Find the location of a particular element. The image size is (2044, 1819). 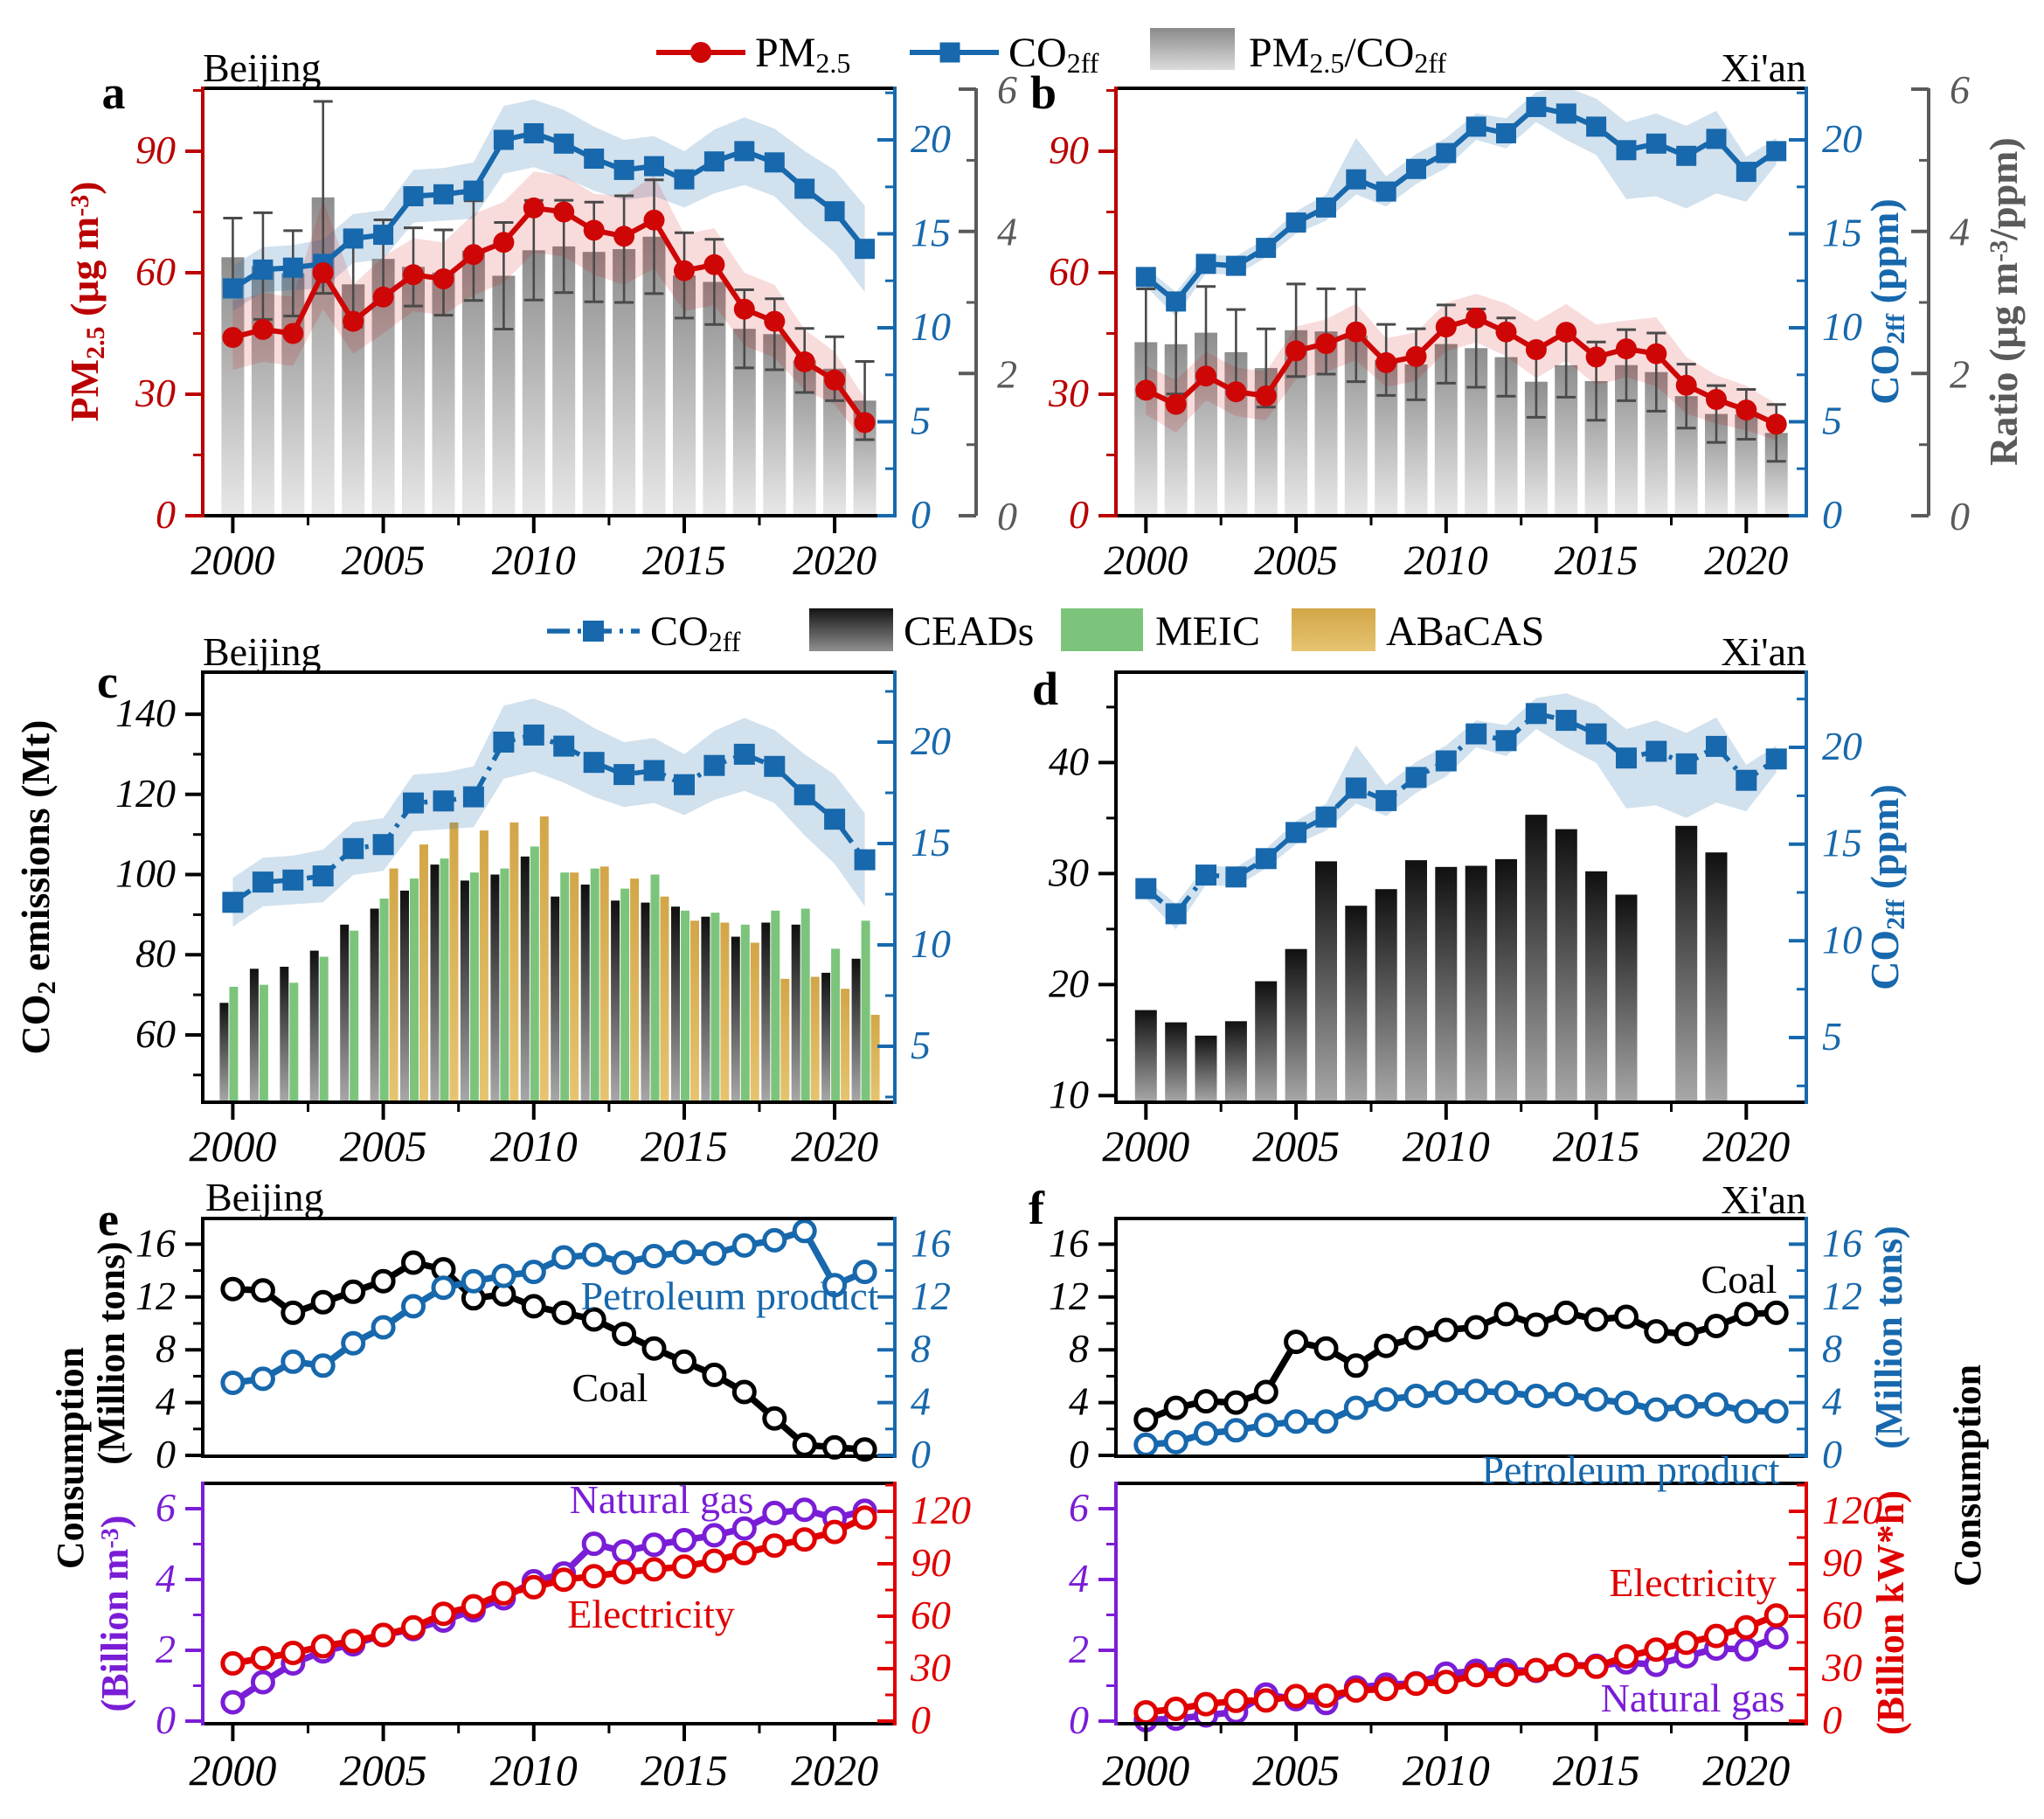

svg-text: c is located at coordinates (107, 682).